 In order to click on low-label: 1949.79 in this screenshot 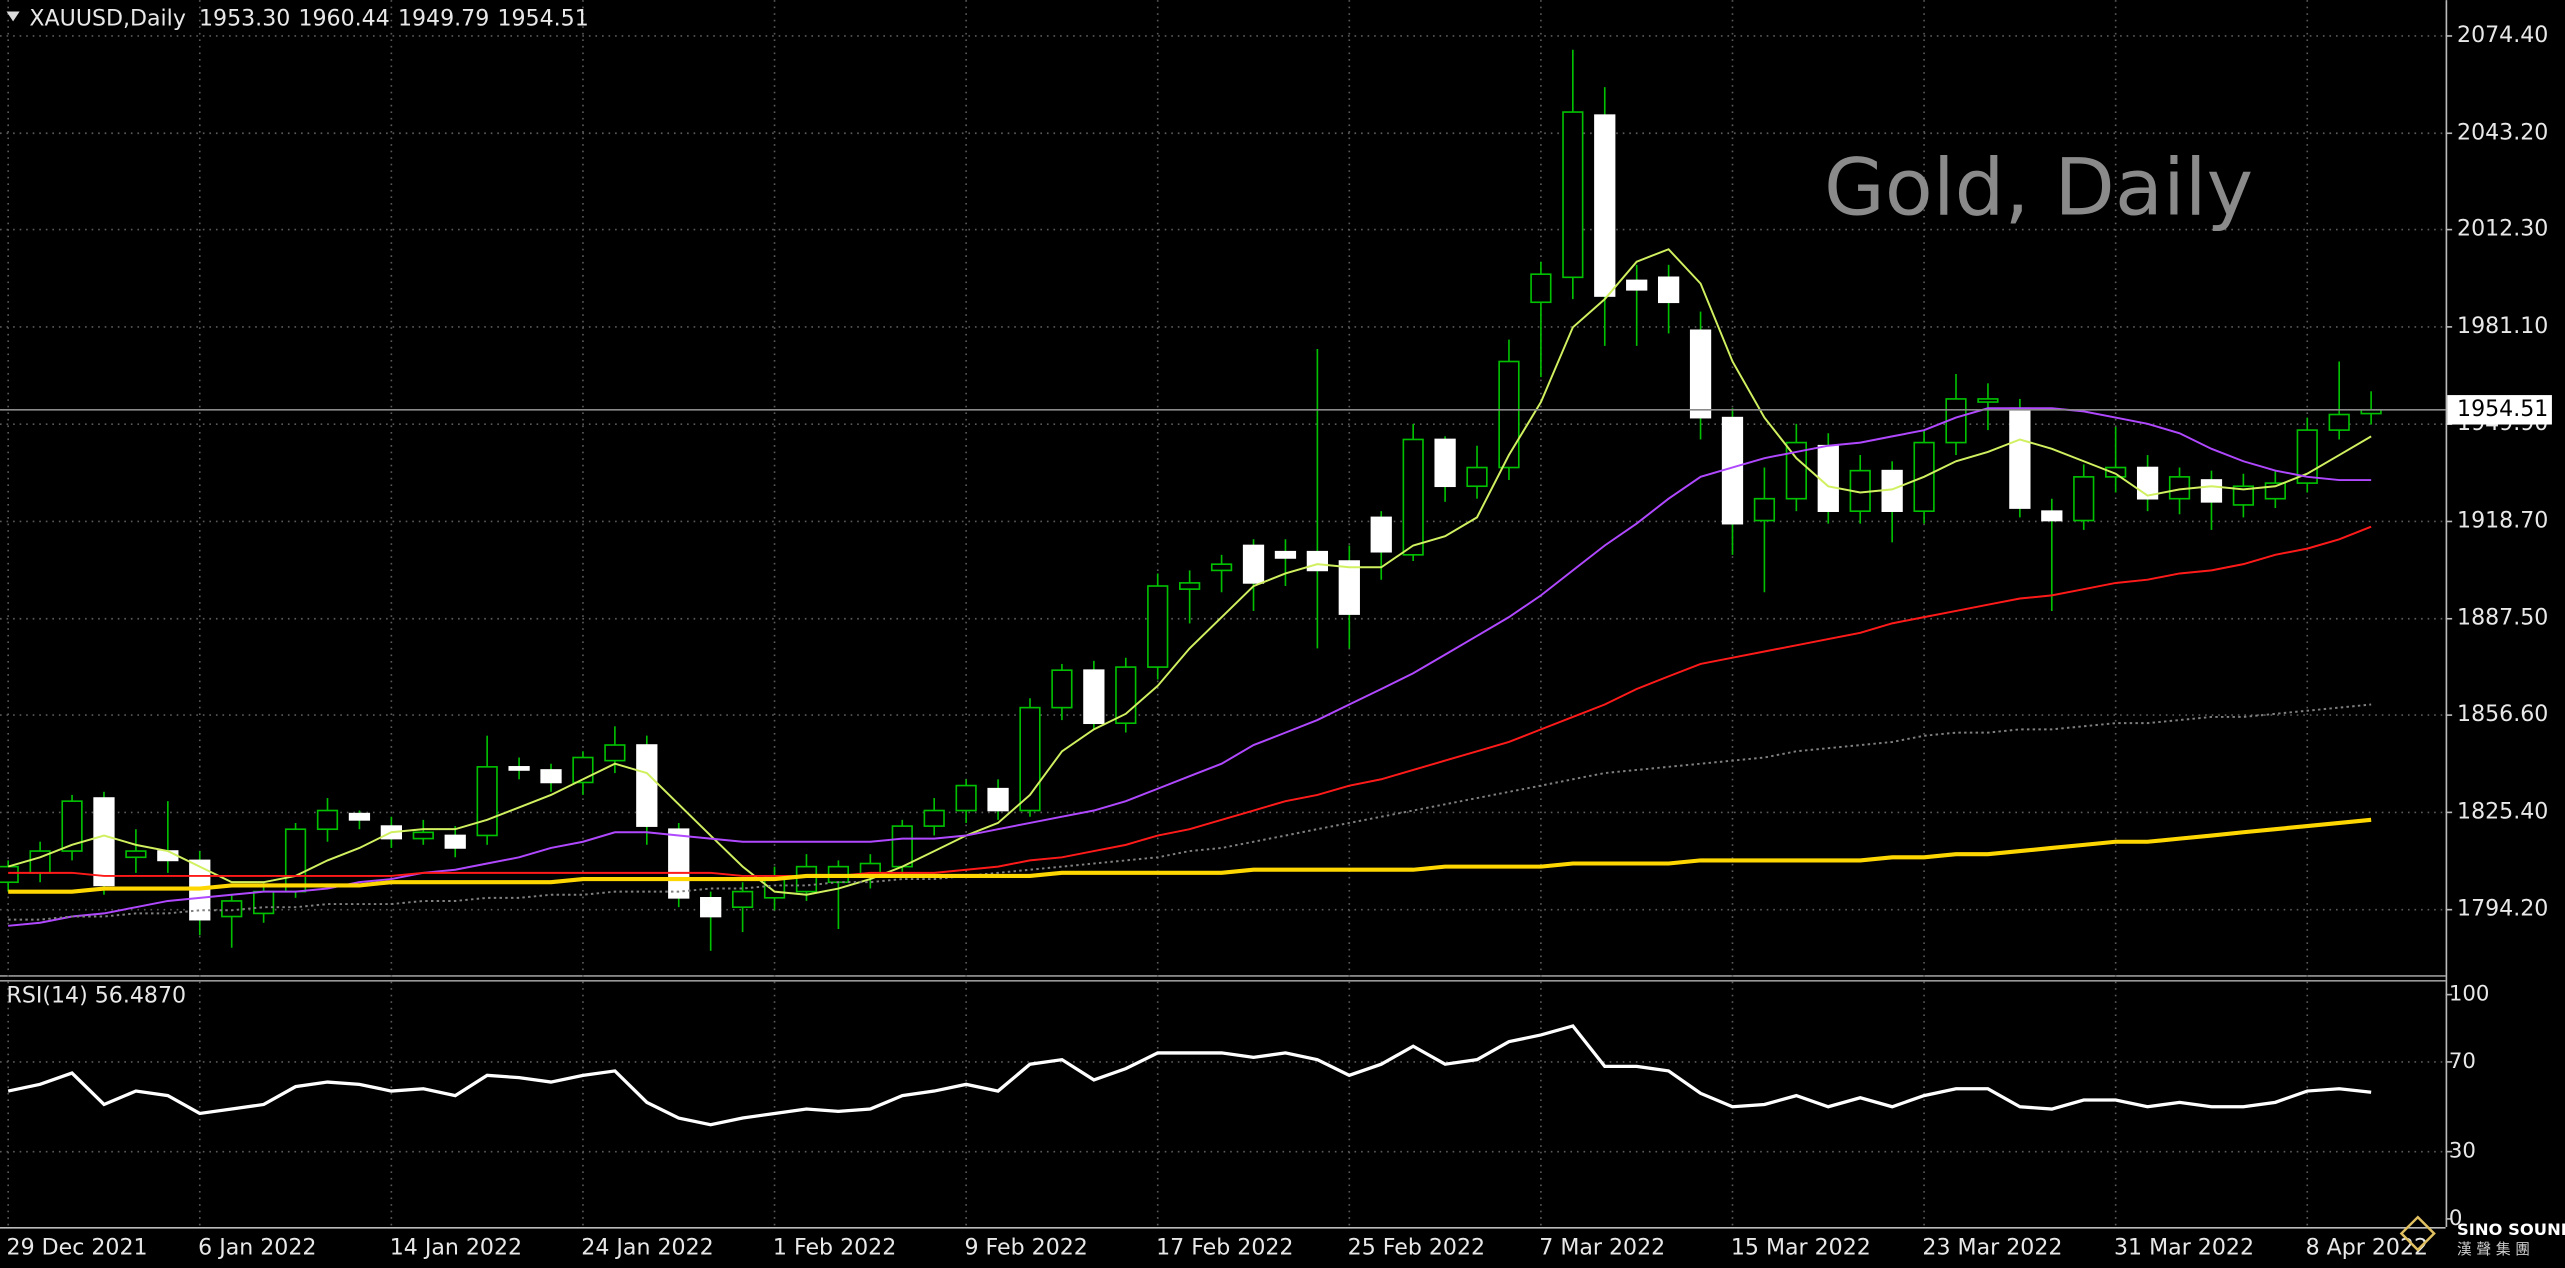, I will do `click(443, 19)`.